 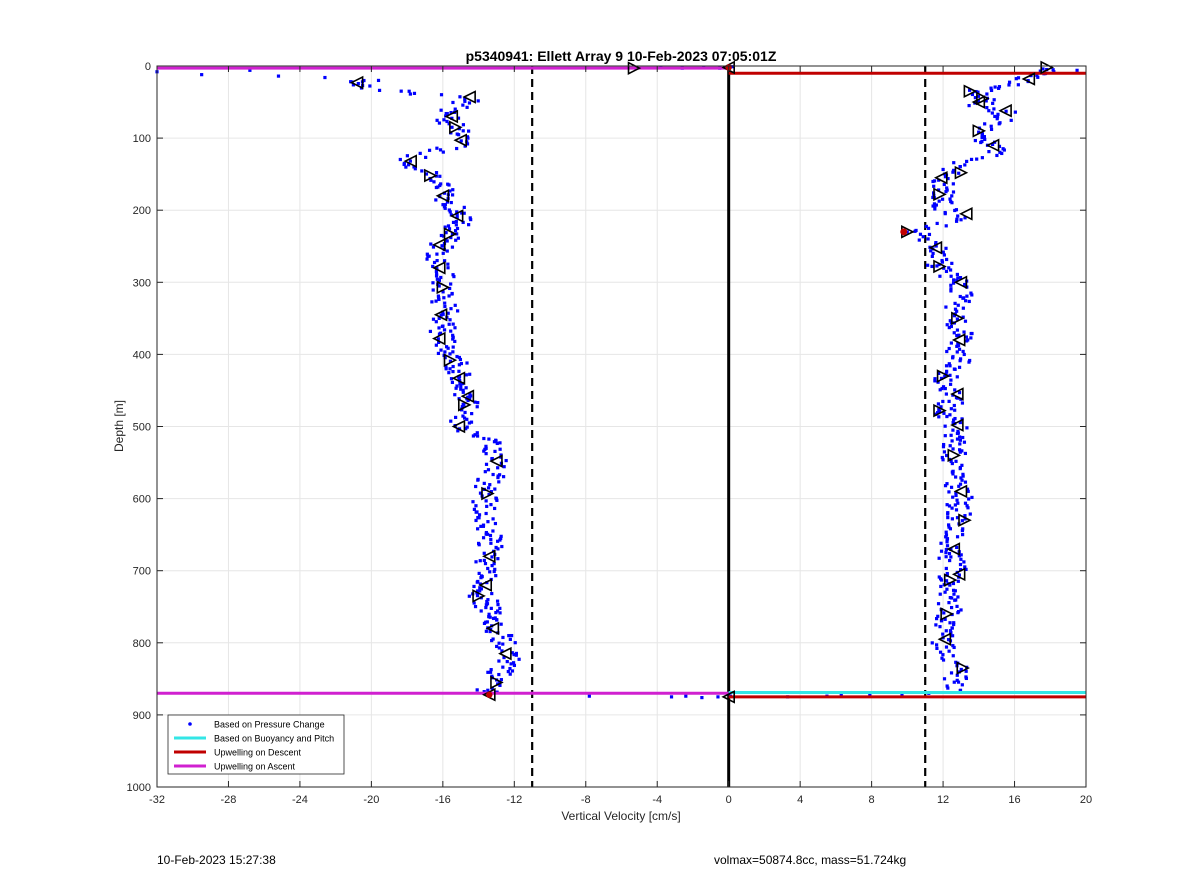 I want to click on bottom-point, so click(x=870, y=695).